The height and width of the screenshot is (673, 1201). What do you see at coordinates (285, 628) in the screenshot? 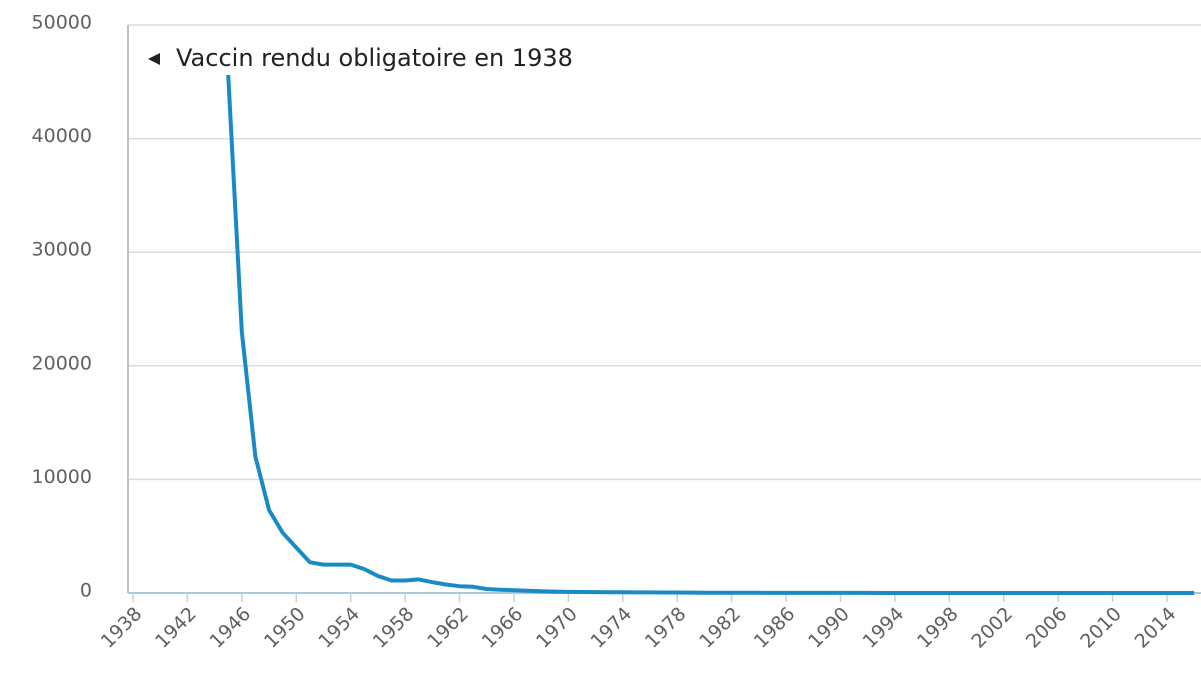
I see `x-tick-label: 1950` at bounding box center [285, 628].